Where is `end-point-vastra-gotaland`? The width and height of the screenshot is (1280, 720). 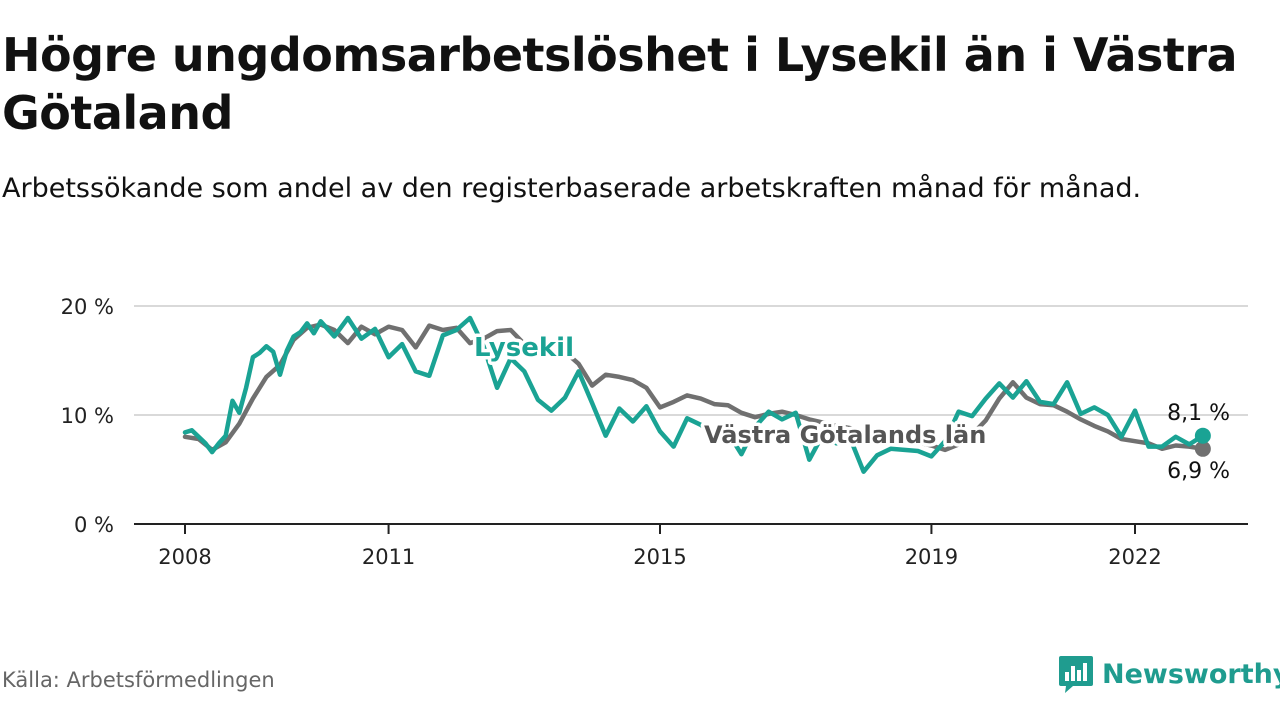 end-point-vastra-gotaland is located at coordinates (1202, 448).